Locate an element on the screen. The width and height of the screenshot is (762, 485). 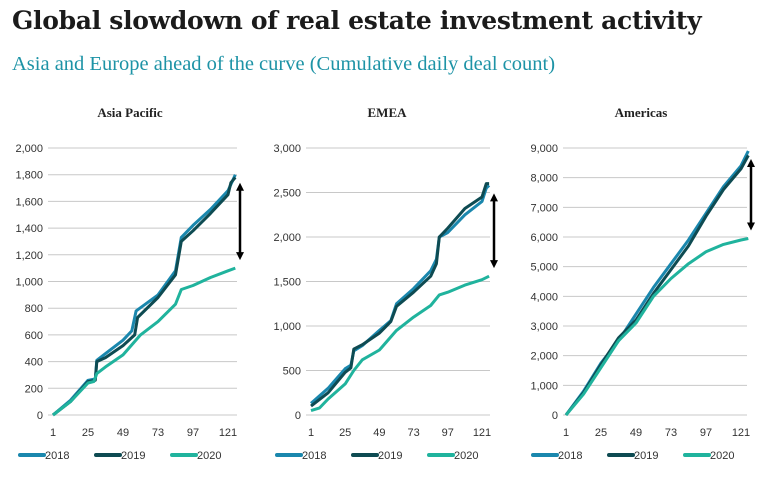
y-tick-label: 7,000 is located at coordinates (544, 208).